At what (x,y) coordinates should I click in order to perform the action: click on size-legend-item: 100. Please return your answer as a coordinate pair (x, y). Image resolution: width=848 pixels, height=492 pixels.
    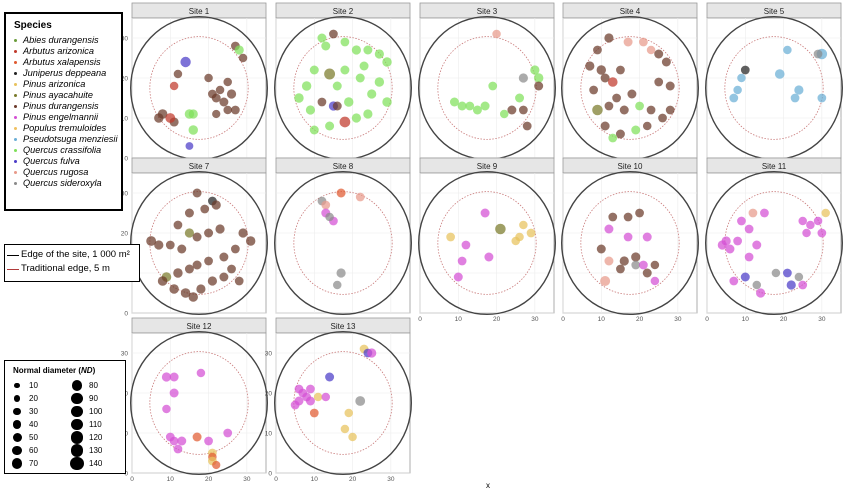
    Looking at the image, I should click on (95, 411).